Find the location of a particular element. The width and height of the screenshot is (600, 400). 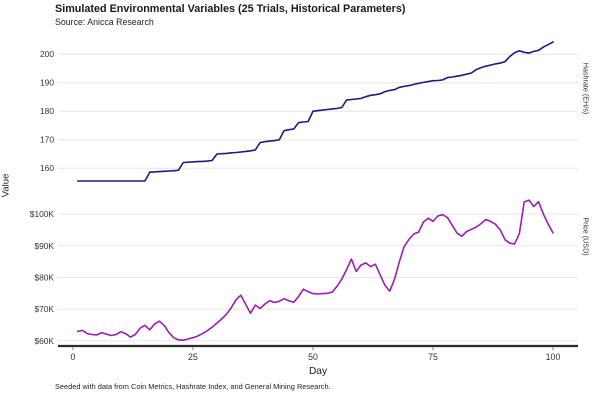

chart-subtitle: Source: Anicca Research is located at coordinates (104, 22).